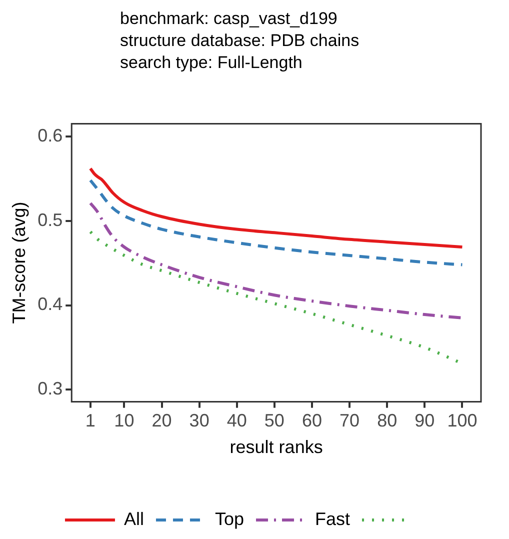 The image size is (509, 539). I want to click on x-tick-label: 20, so click(162, 420).